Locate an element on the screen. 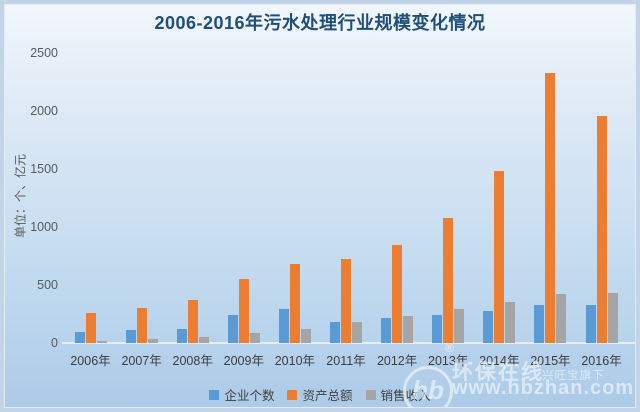 The height and width of the screenshot is (412, 640). legend-swatch-enterprises is located at coordinates (214, 394).